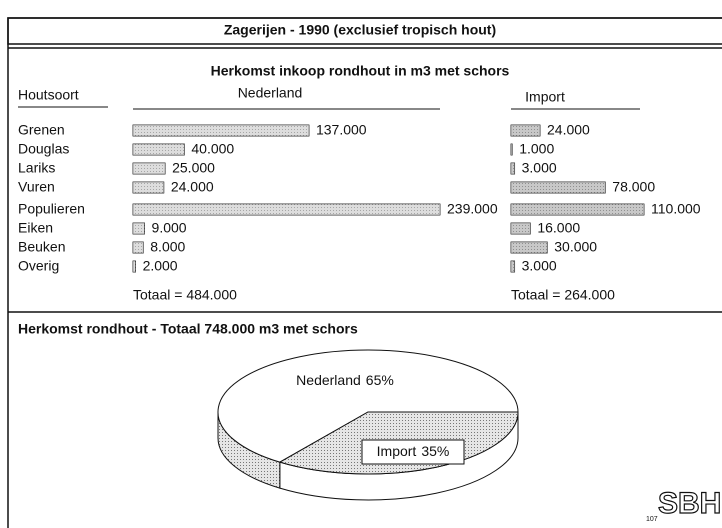 The image size is (722, 528). Describe the element at coordinates (169, 228) in the screenshot. I see `value-label: 9.000` at that location.